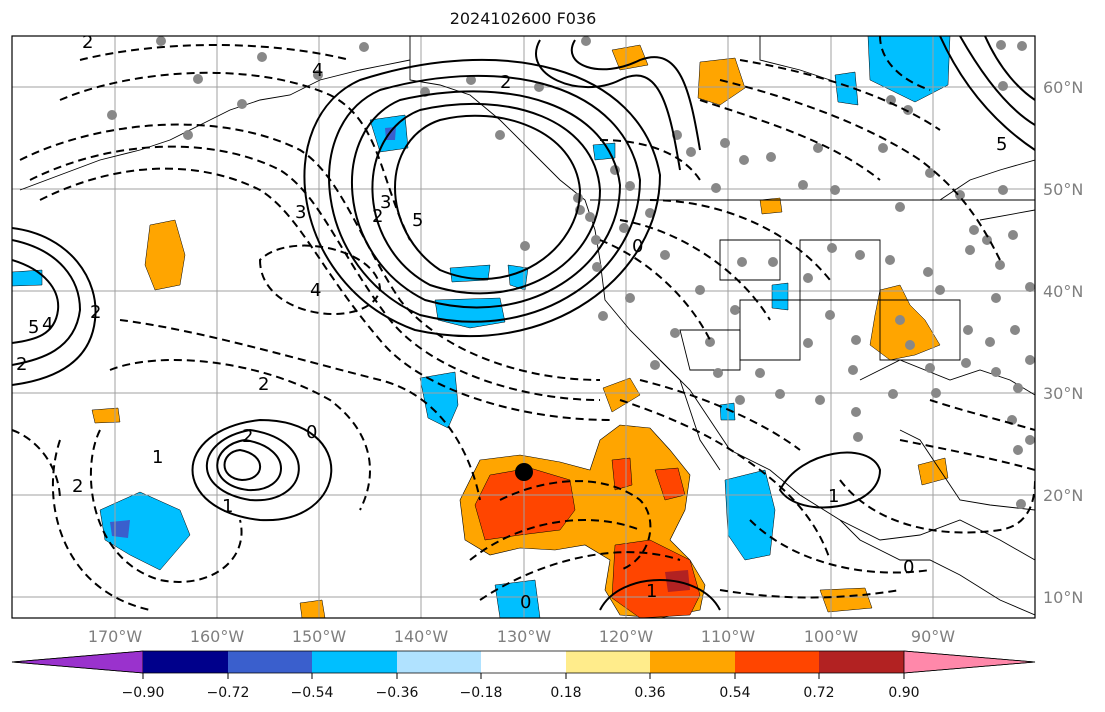  I want to click on colorbar-extend-low, so click(77, 662).